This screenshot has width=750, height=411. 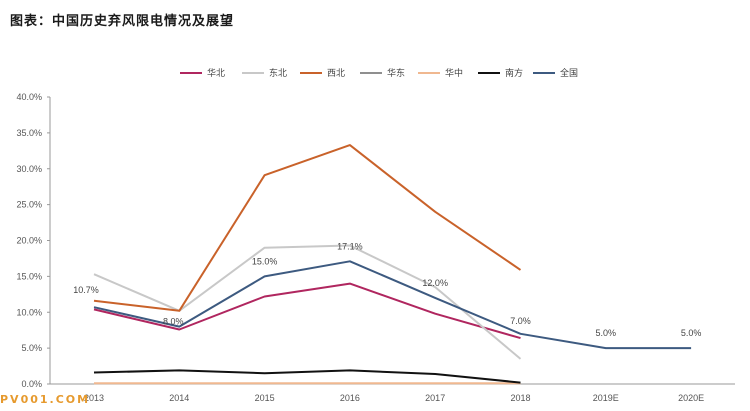 I want to click on y-tick-label: 40.0%, so click(x=29, y=97).